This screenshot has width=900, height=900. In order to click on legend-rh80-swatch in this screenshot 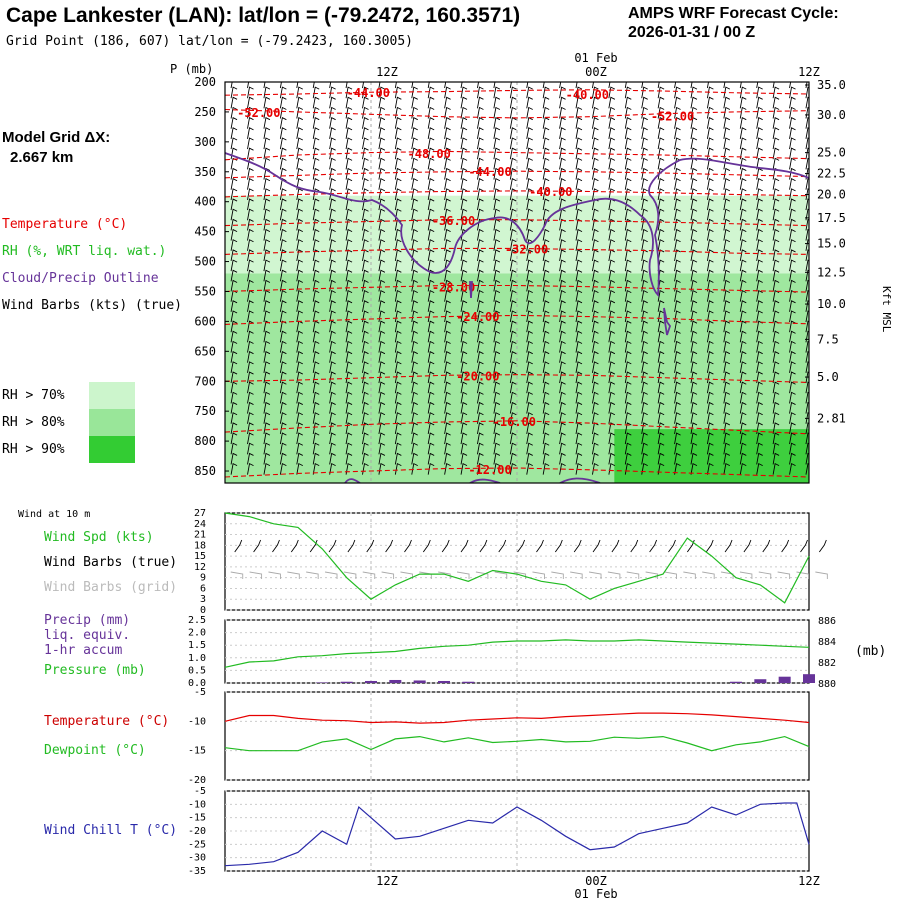, I will do `click(112, 422)`.